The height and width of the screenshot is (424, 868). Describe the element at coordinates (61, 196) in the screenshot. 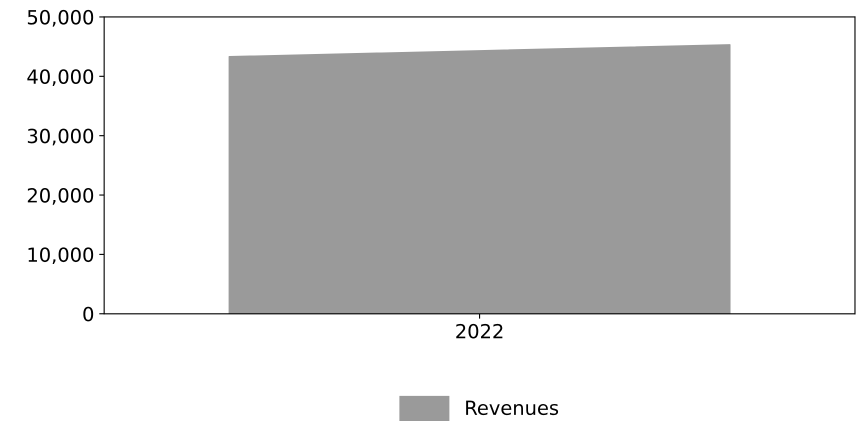

I see `y-tick-label: 20,000` at that location.